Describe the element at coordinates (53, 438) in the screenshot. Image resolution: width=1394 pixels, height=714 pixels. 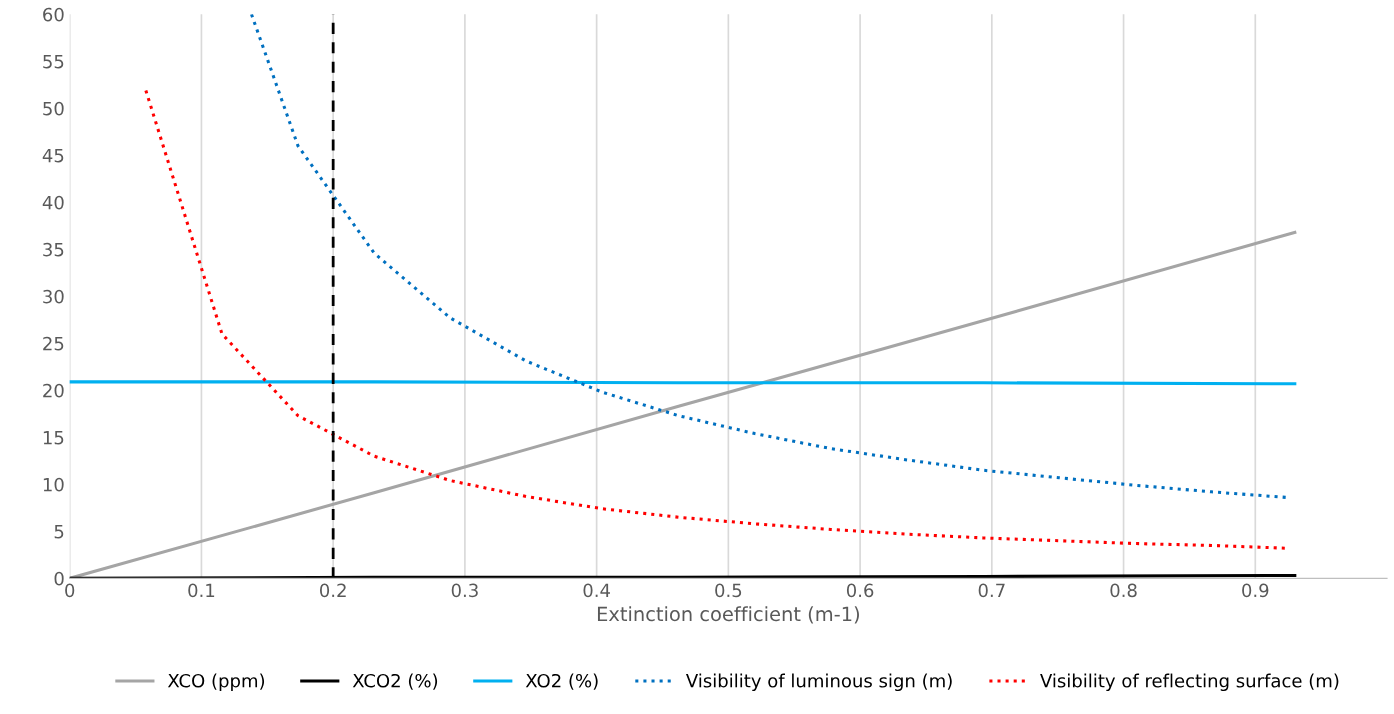
I see `y-tick-label: 15` at that location.